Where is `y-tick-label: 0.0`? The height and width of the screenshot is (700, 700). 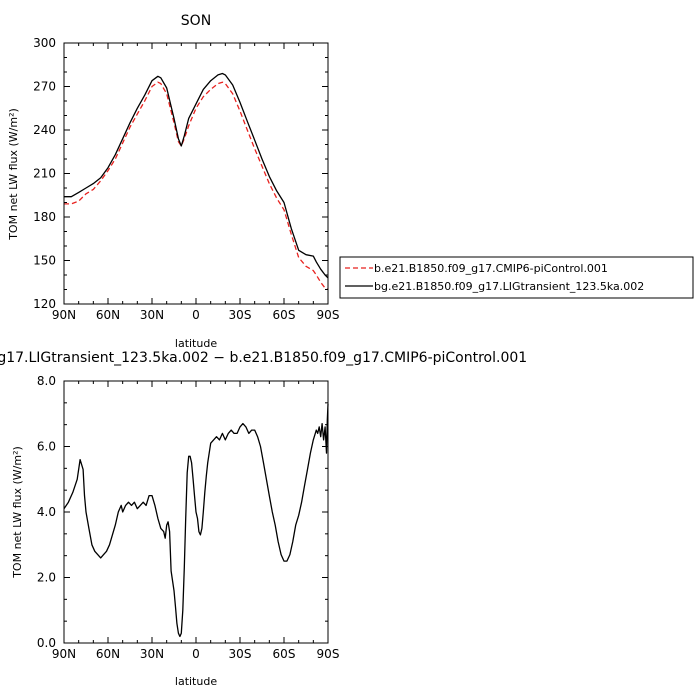 y-tick-label: 0.0 is located at coordinates (46, 643).